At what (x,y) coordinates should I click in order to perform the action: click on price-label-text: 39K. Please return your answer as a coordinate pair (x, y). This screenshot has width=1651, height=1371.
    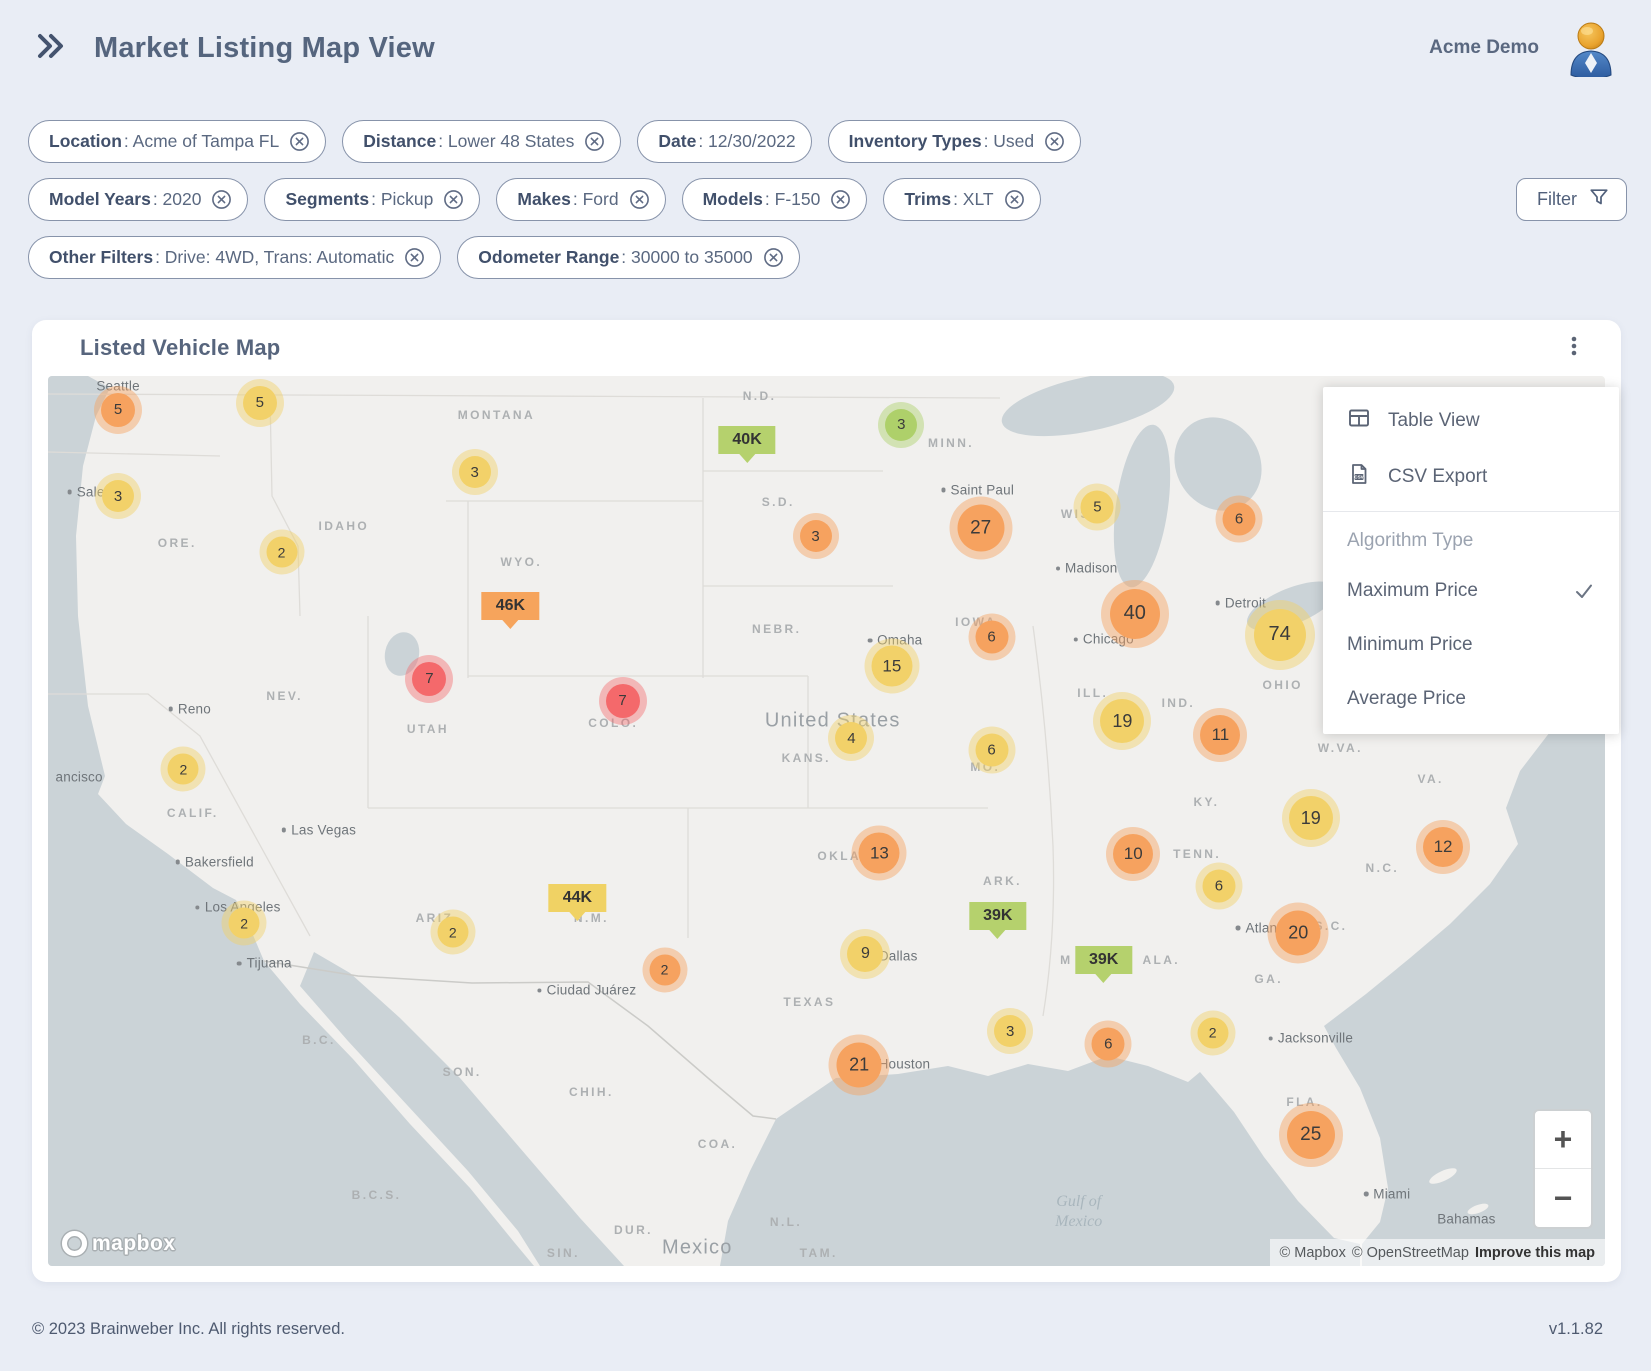
    Looking at the image, I should click on (1103, 959).